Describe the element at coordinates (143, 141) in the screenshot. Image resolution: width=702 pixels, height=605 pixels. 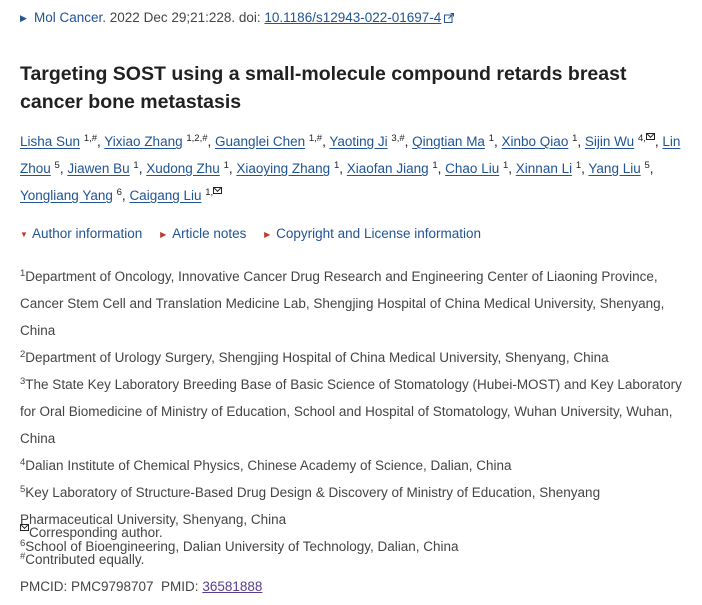
I see `author-link: Yixiao Zhang` at that location.